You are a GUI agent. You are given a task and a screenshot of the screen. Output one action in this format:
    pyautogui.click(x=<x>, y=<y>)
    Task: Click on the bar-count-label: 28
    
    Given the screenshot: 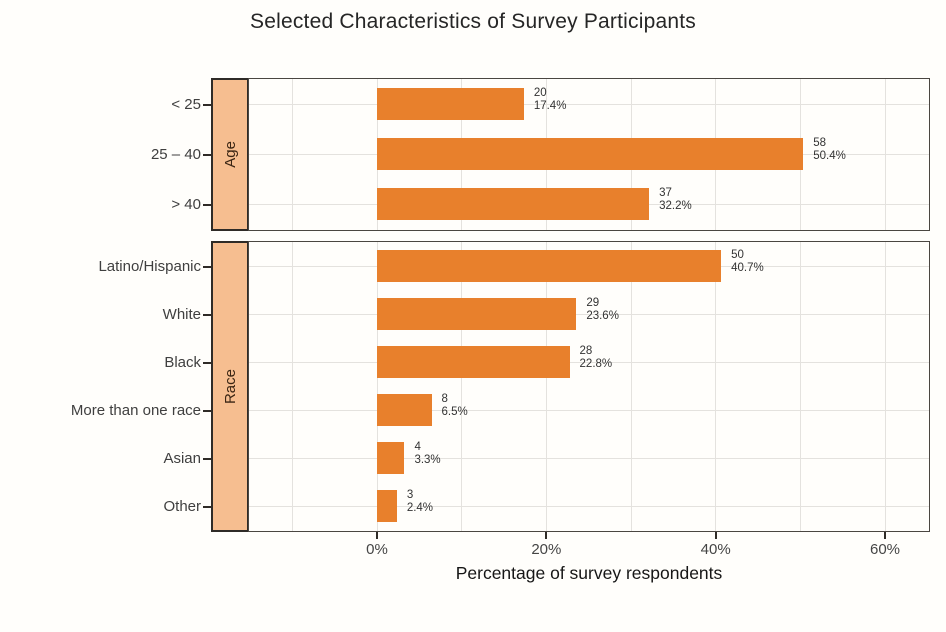 What is the action you would take?
    pyautogui.click(x=586, y=351)
    